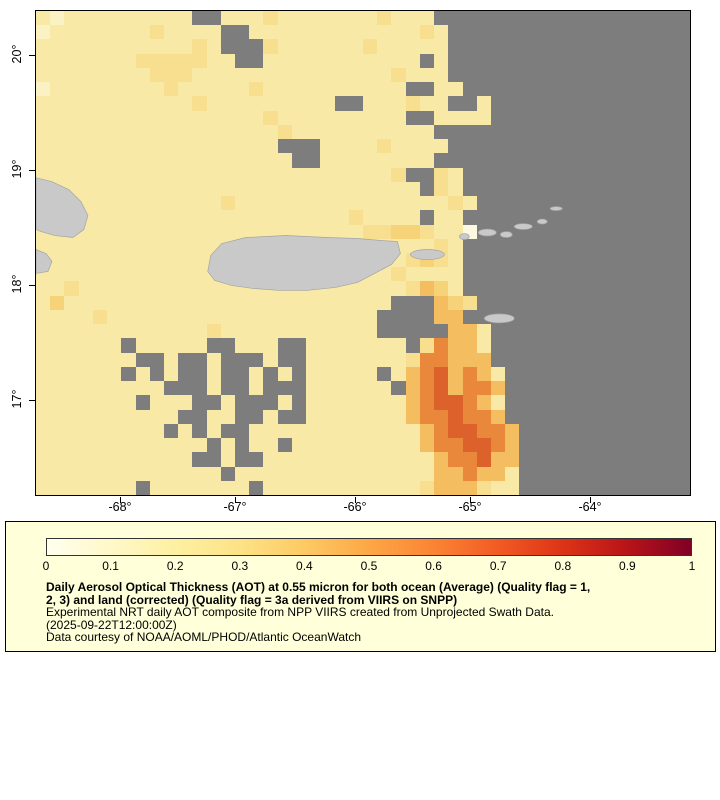  Describe the element at coordinates (111, 624) in the screenshot. I see `legend-text-line: (2025-09-22T12:00:00Z)` at that location.